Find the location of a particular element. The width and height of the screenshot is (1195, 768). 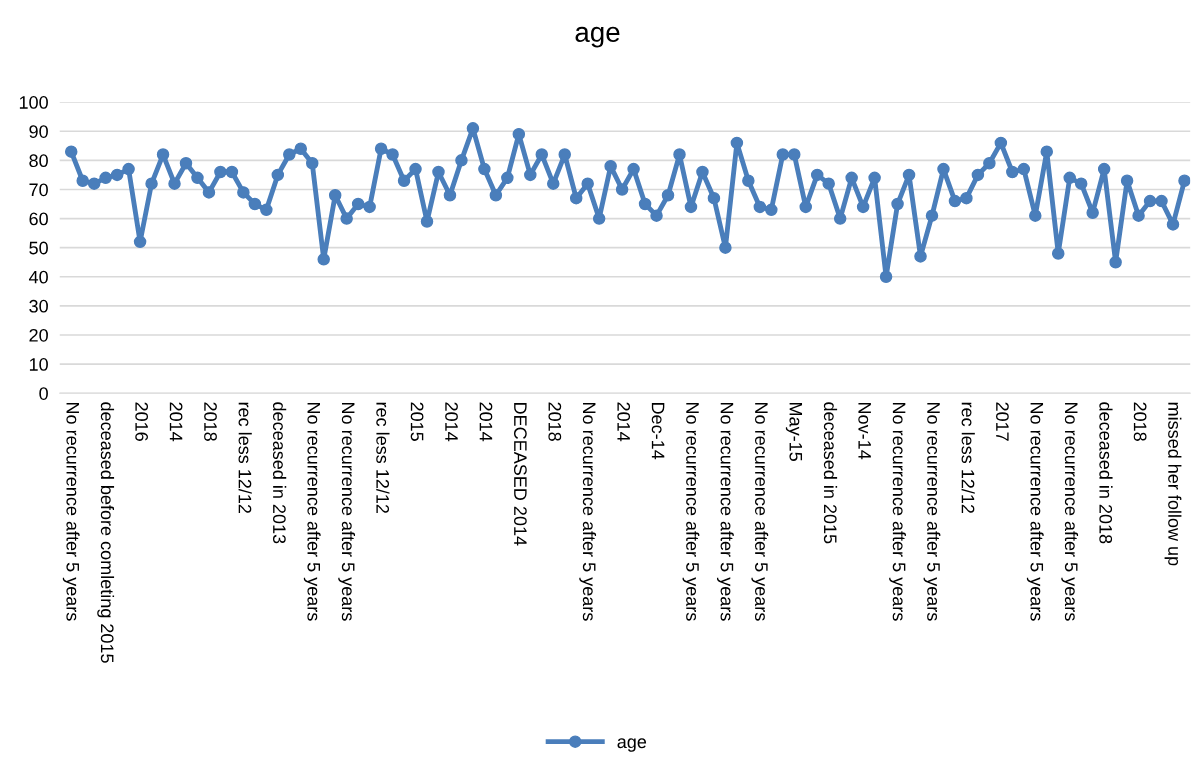

y-tick-label: 80 is located at coordinates (38, 161).